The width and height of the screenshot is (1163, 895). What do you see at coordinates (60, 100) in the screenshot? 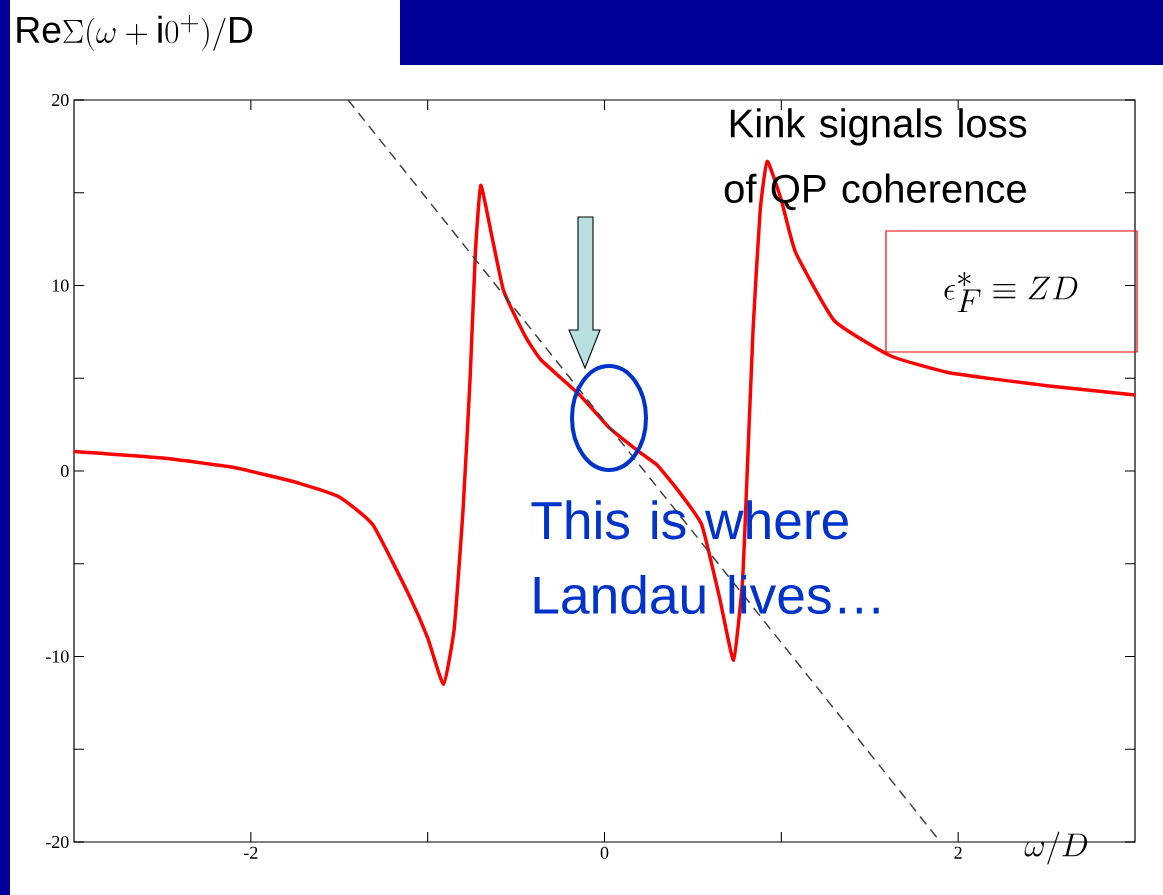
I see `y-tick-label: 20` at bounding box center [60, 100].